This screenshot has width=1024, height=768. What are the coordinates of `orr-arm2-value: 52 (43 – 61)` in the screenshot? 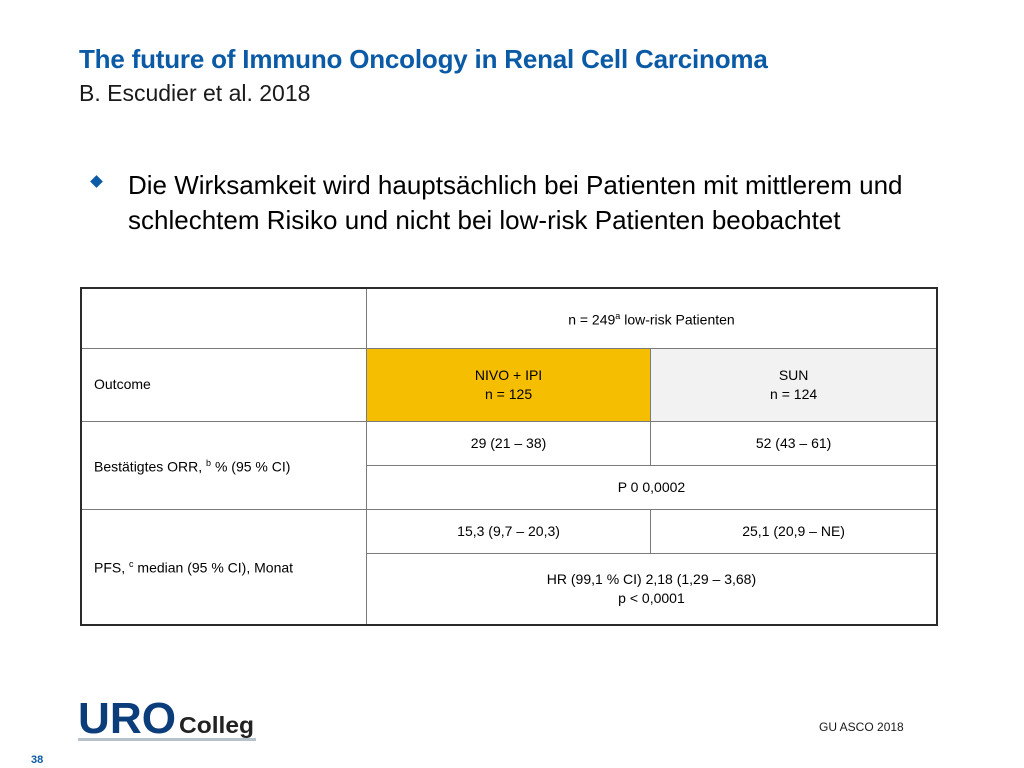 It's located at (794, 443).